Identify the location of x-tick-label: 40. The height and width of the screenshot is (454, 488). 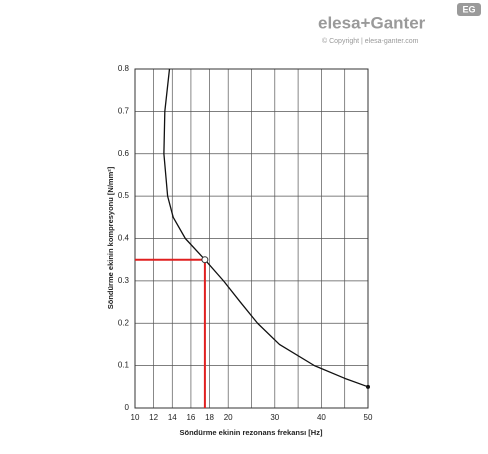
(321, 417).